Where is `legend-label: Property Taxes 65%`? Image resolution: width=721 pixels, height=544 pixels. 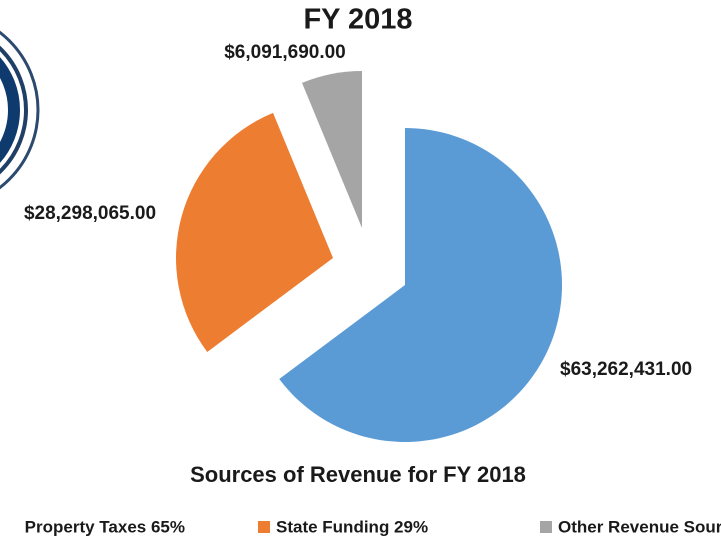 legend-label: Property Taxes 65% is located at coordinates (105, 526).